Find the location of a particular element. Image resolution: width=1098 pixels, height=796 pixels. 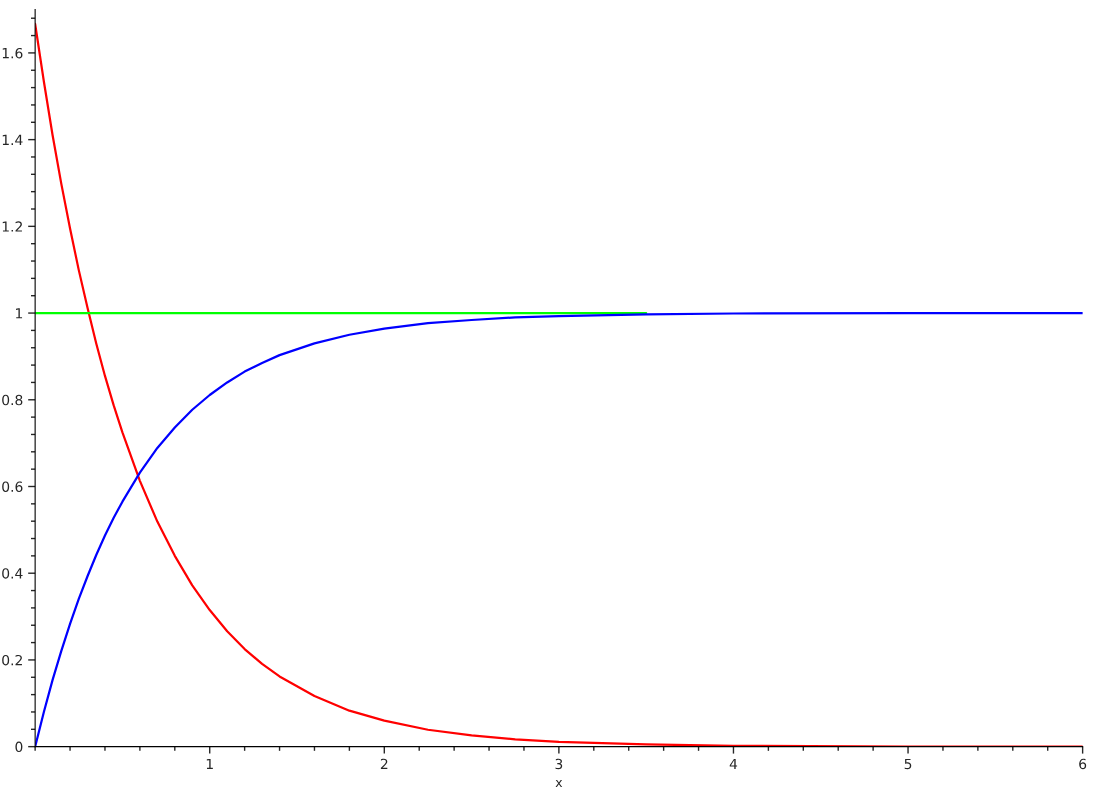

x-tick-label: 1 is located at coordinates (209, 764).